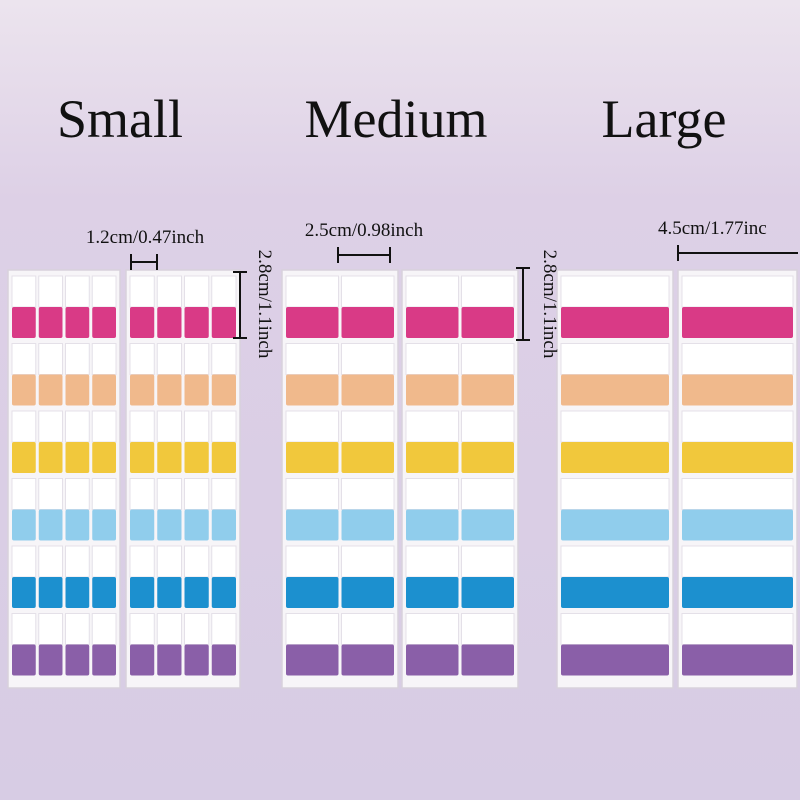 The height and width of the screenshot is (800, 800). Describe the element at coordinates (549, 304) in the screenshot. I see `dimension-label: 2.8cm/1.1inch` at that location.